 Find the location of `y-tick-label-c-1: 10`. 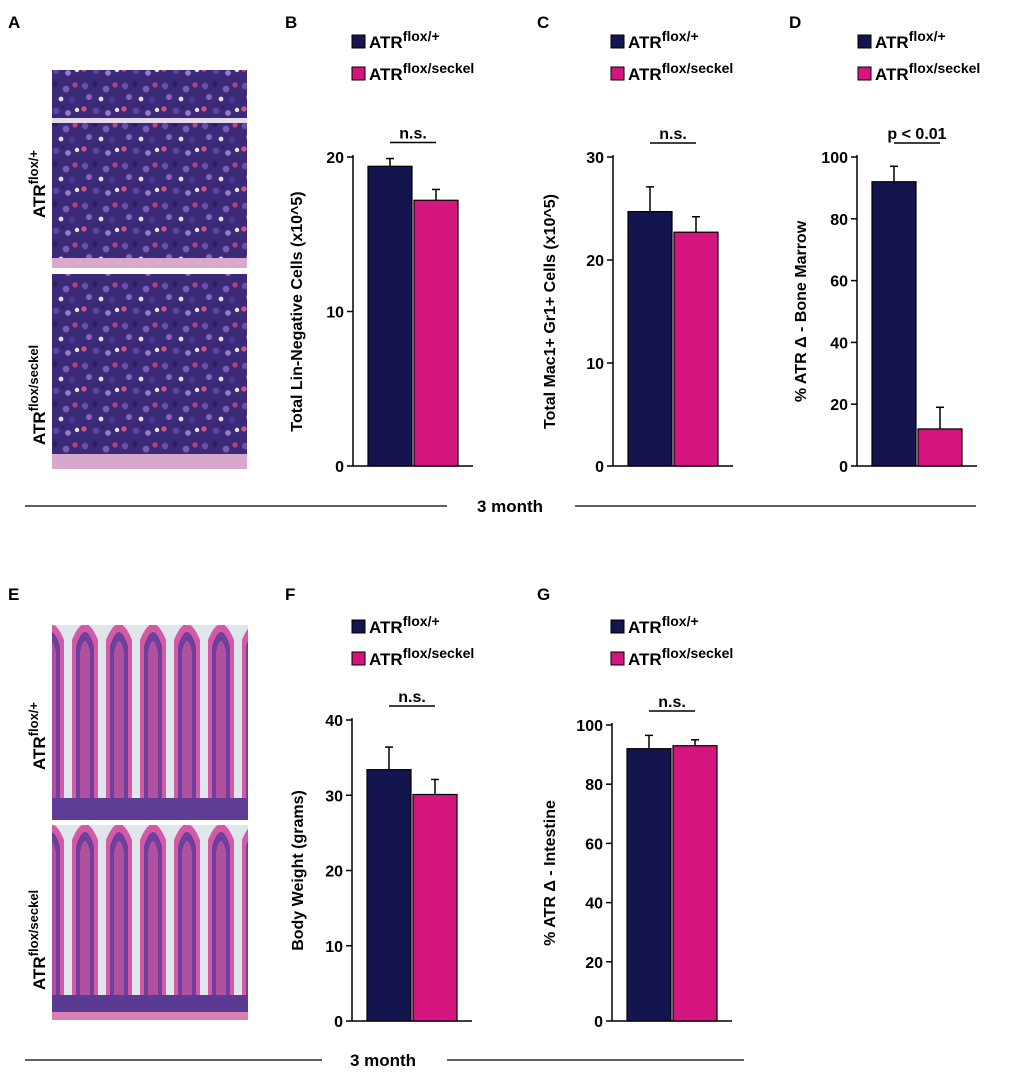

y-tick-label-c-1: 10 is located at coordinates (595, 364).